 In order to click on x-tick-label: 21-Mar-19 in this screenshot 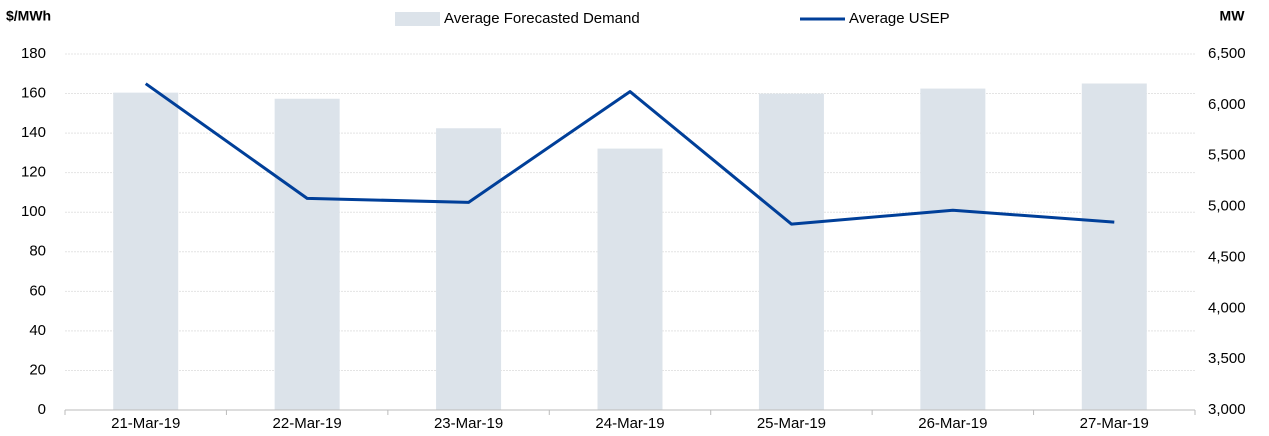, I will do `click(145, 423)`.